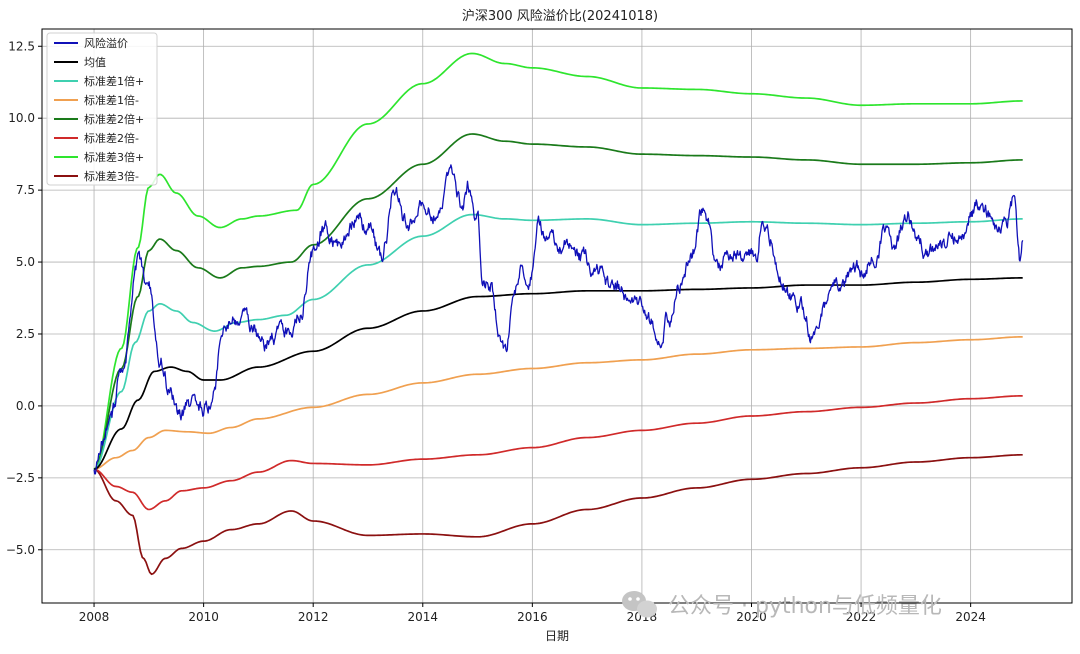 The width and height of the screenshot is (1080, 654). What do you see at coordinates (94, 617) in the screenshot?
I see `x-tick-label: 2008` at bounding box center [94, 617].